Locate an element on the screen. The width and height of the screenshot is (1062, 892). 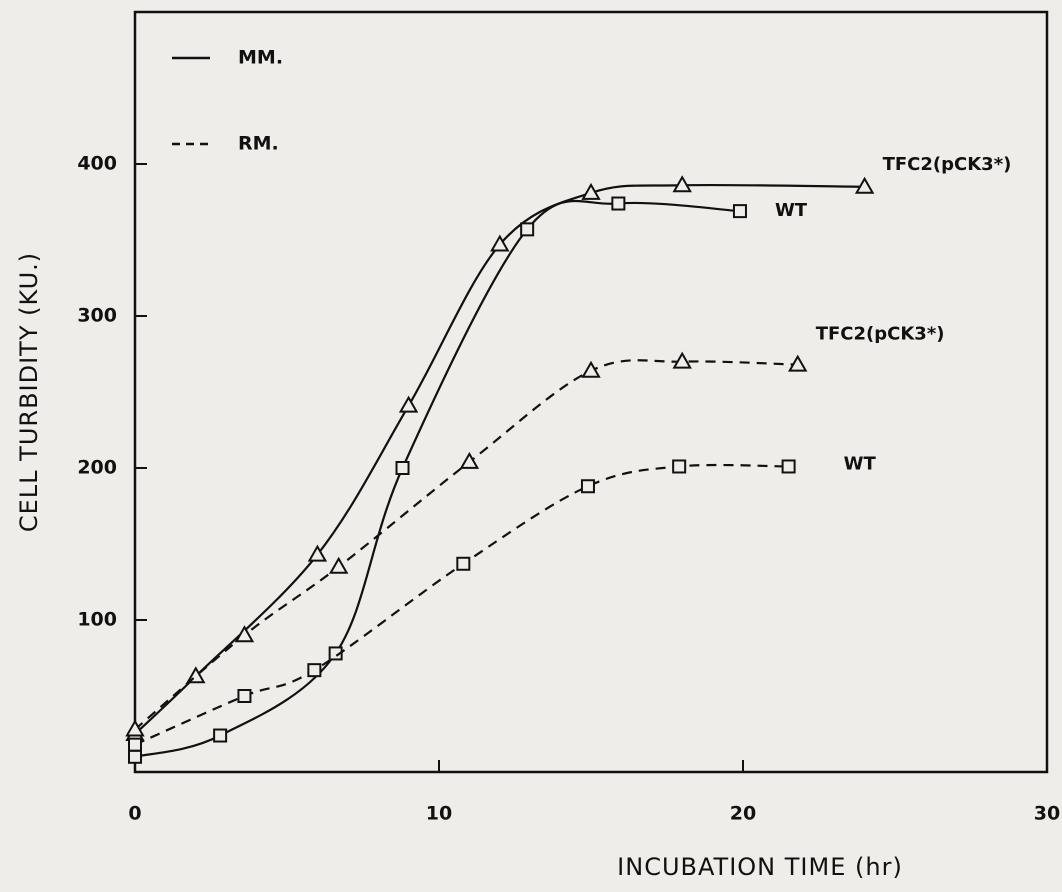
legend-label: RM. is located at coordinates (258, 144).